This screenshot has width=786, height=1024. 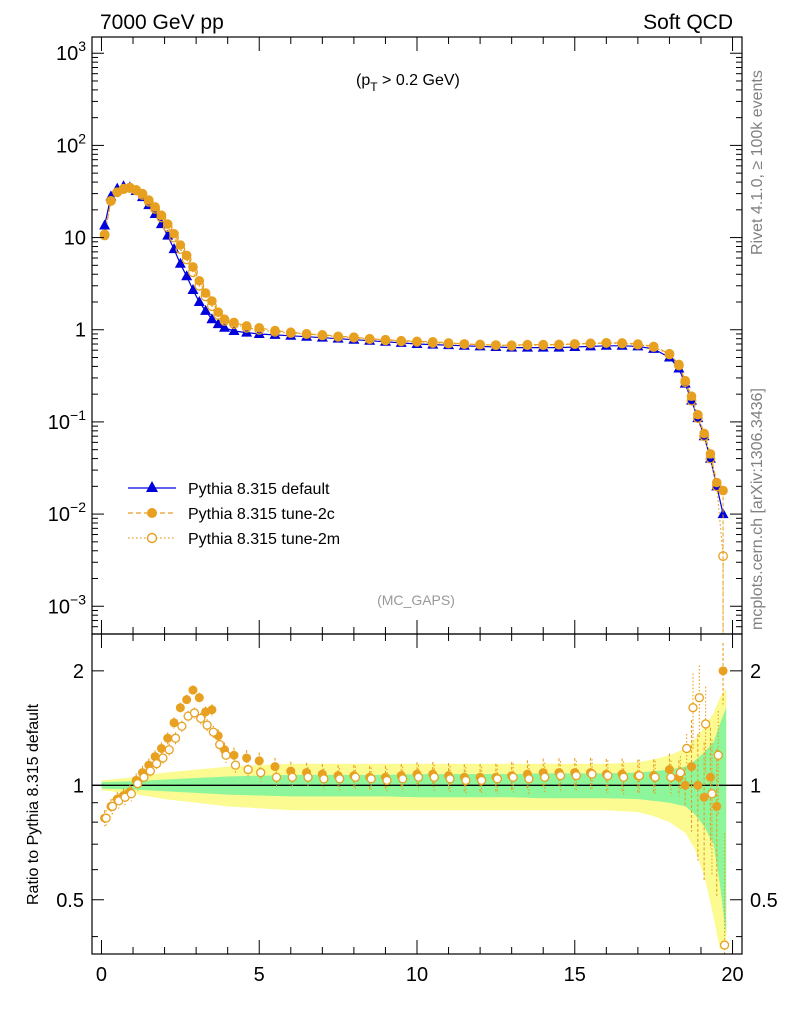 I want to click on rivet-label: Rivet 4.1.0, ≥ 100k events, so click(x=757, y=162).